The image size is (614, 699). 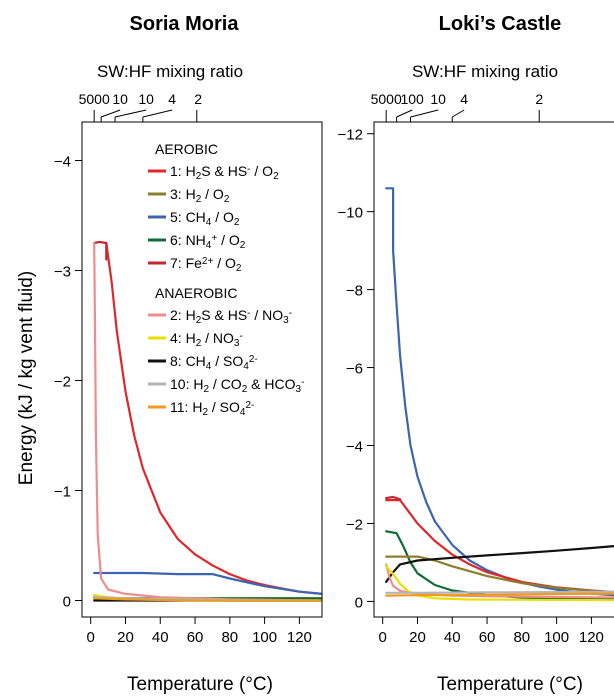 I want to click on top-axis-soria-moria: 5000 10 10 4 2, so click(x=140, y=106).